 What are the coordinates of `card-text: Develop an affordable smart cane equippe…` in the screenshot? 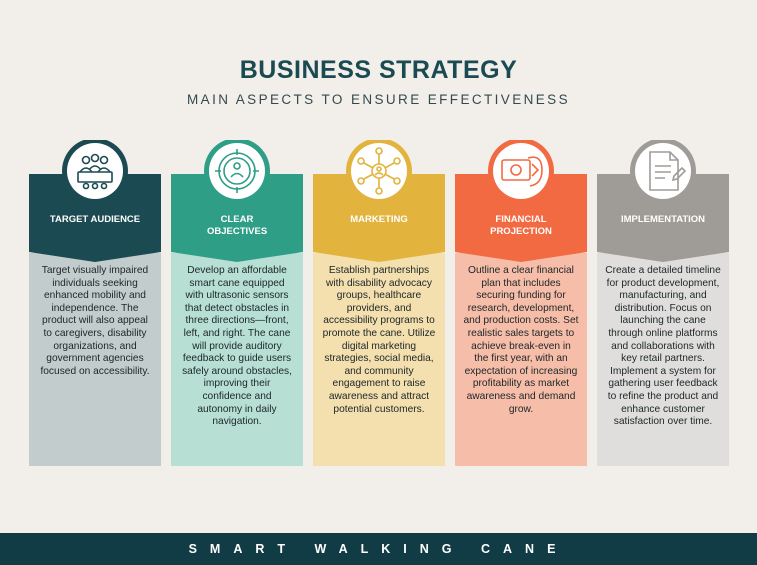 It's located at (237, 346).